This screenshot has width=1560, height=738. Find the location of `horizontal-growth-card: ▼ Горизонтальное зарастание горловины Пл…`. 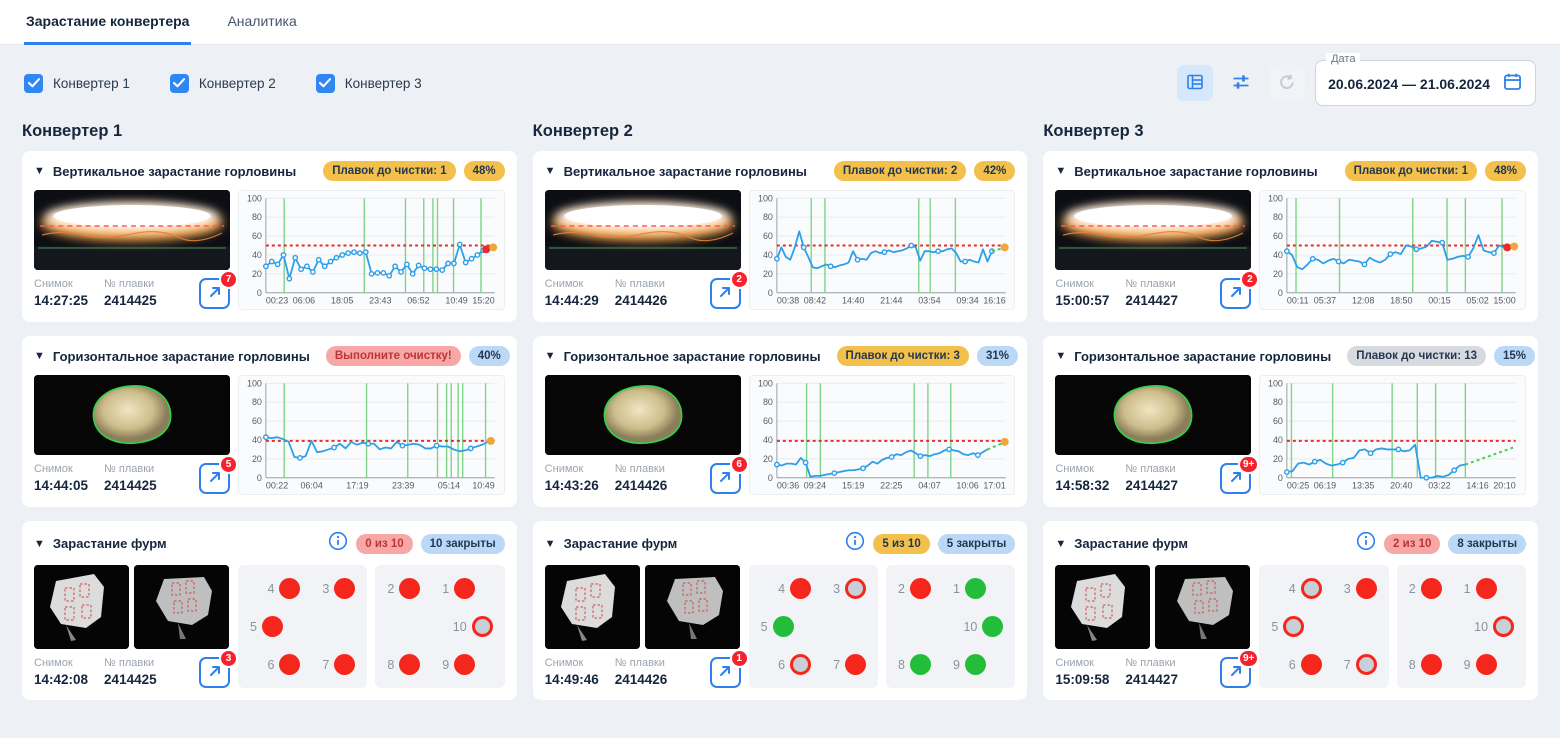

horizontal-growth-card: ▼ Горизонтальное зарастание горловины Пл… is located at coordinates (780, 421).